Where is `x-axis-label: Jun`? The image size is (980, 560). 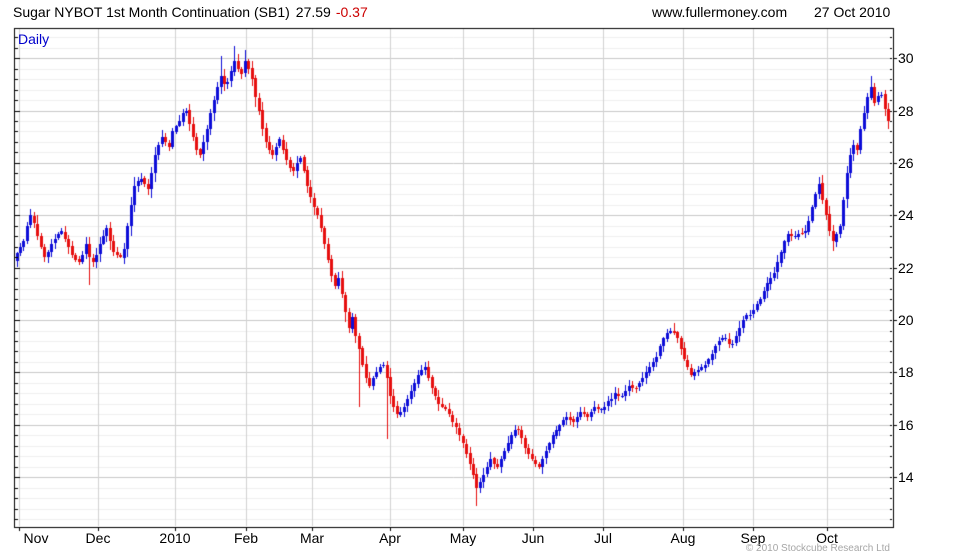 x-axis-label: Jun is located at coordinates (533, 538).